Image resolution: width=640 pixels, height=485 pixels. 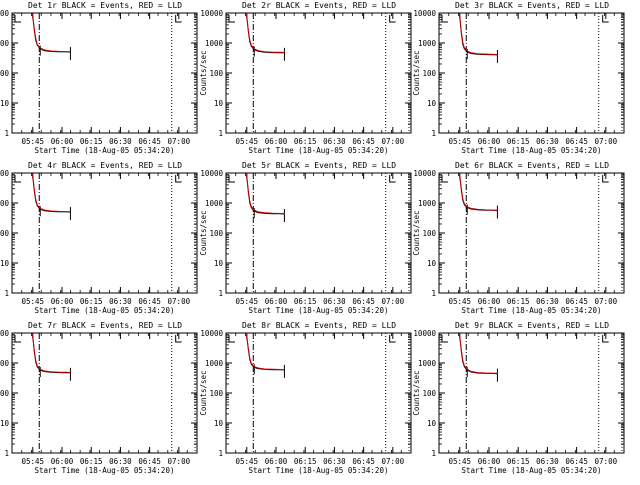 What do you see at coordinates (105, 165) in the screenshot?
I see `panel-title: Det 4r BLACK = Events, RED = LLD` at bounding box center [105, 165].